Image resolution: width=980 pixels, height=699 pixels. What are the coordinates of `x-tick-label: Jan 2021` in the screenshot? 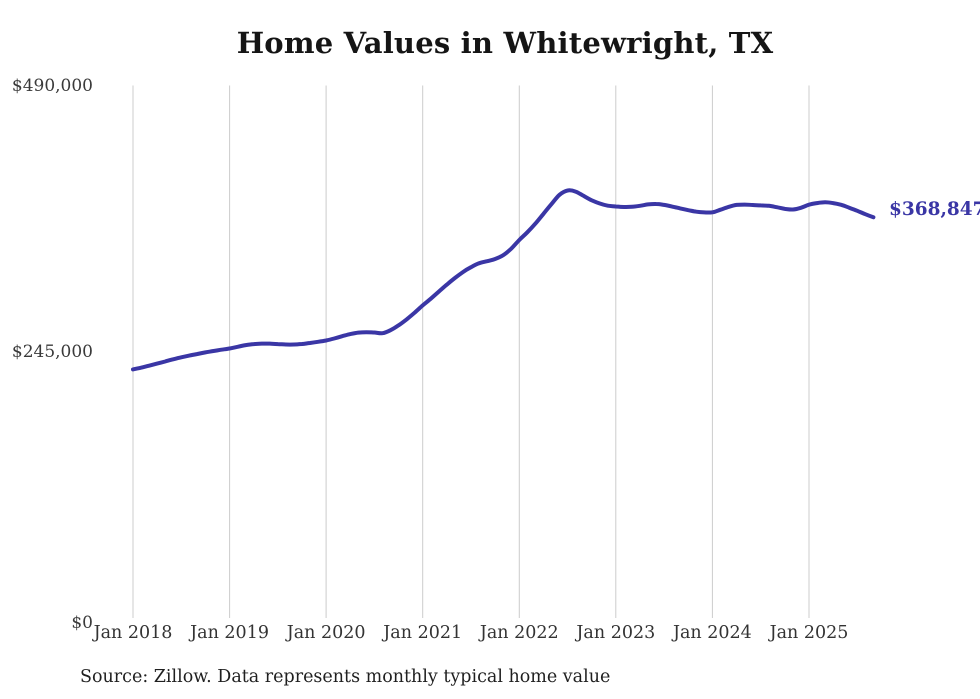 It's located at (423, 633).